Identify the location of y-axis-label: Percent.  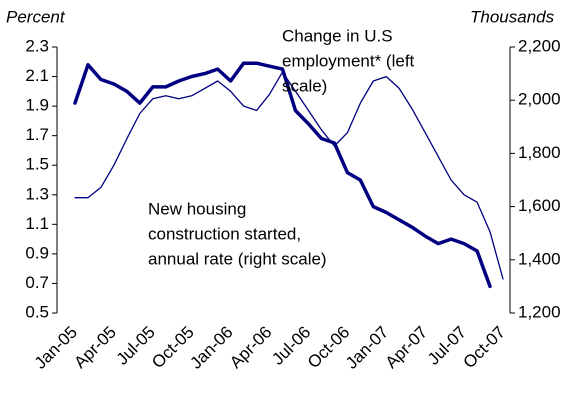
(36, 16).